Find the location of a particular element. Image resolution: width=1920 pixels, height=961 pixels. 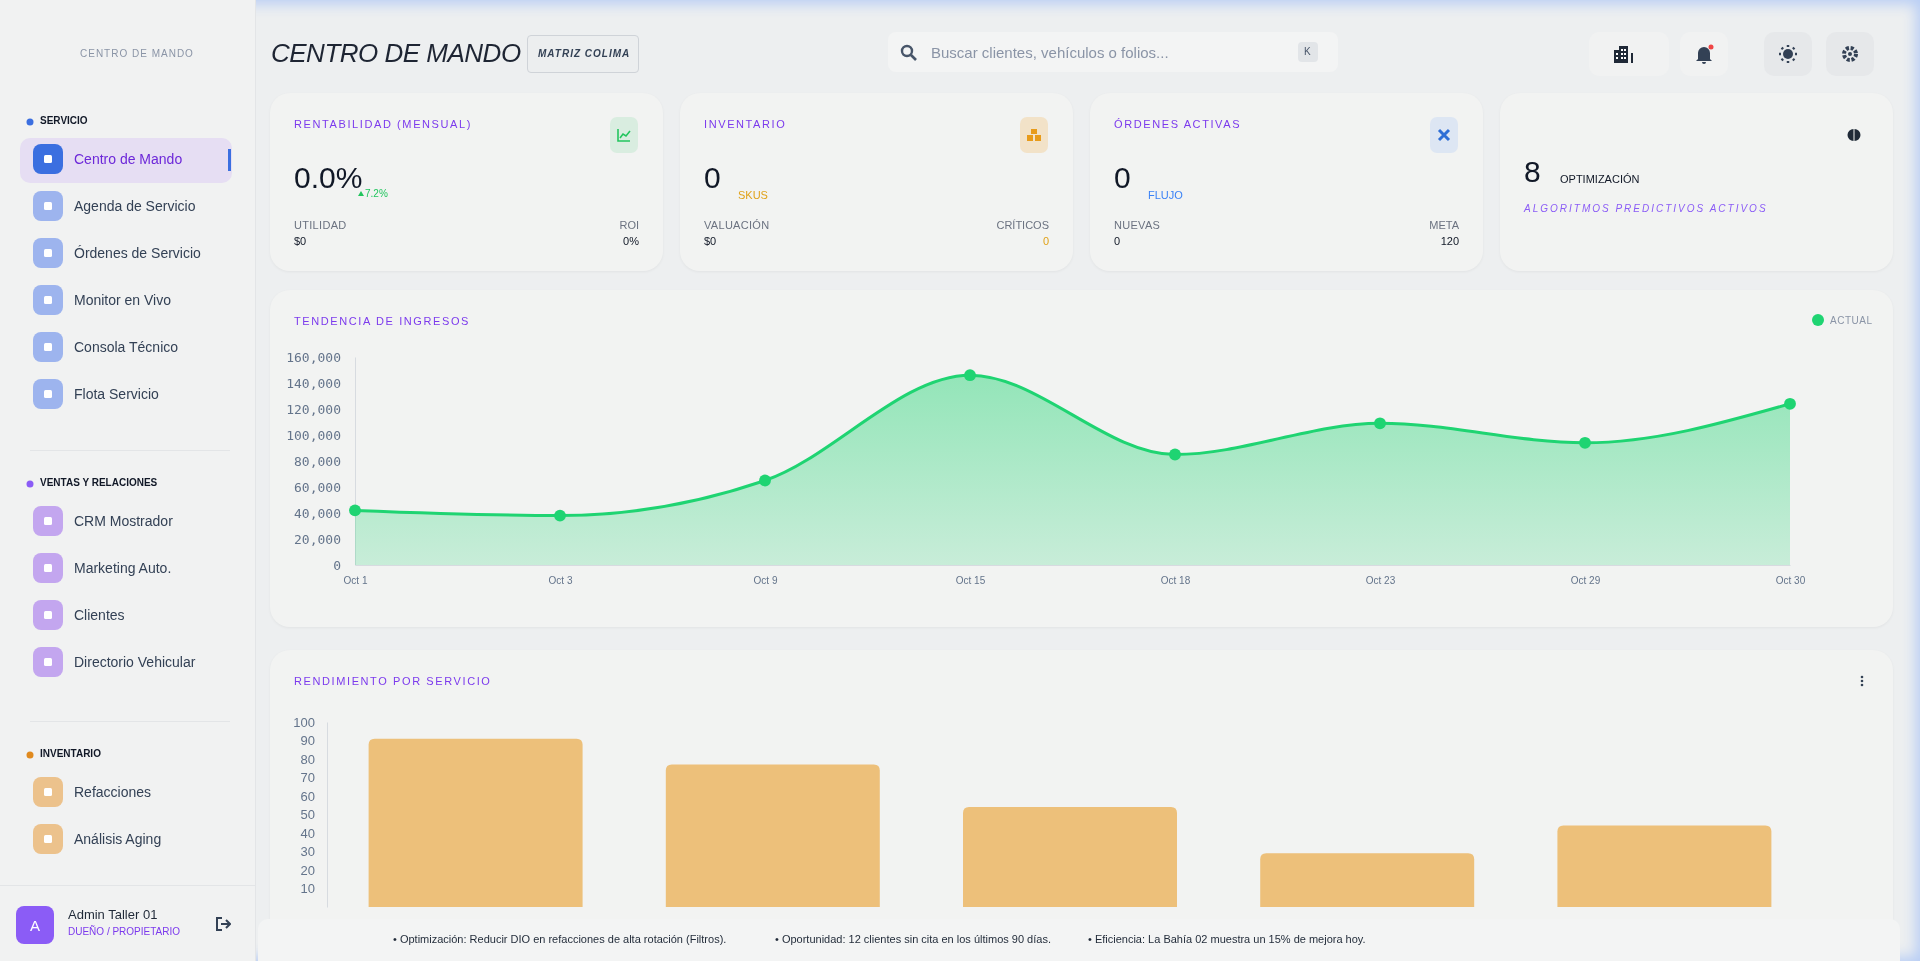

text: Análisis Aging is located at coordinates (118, 839).